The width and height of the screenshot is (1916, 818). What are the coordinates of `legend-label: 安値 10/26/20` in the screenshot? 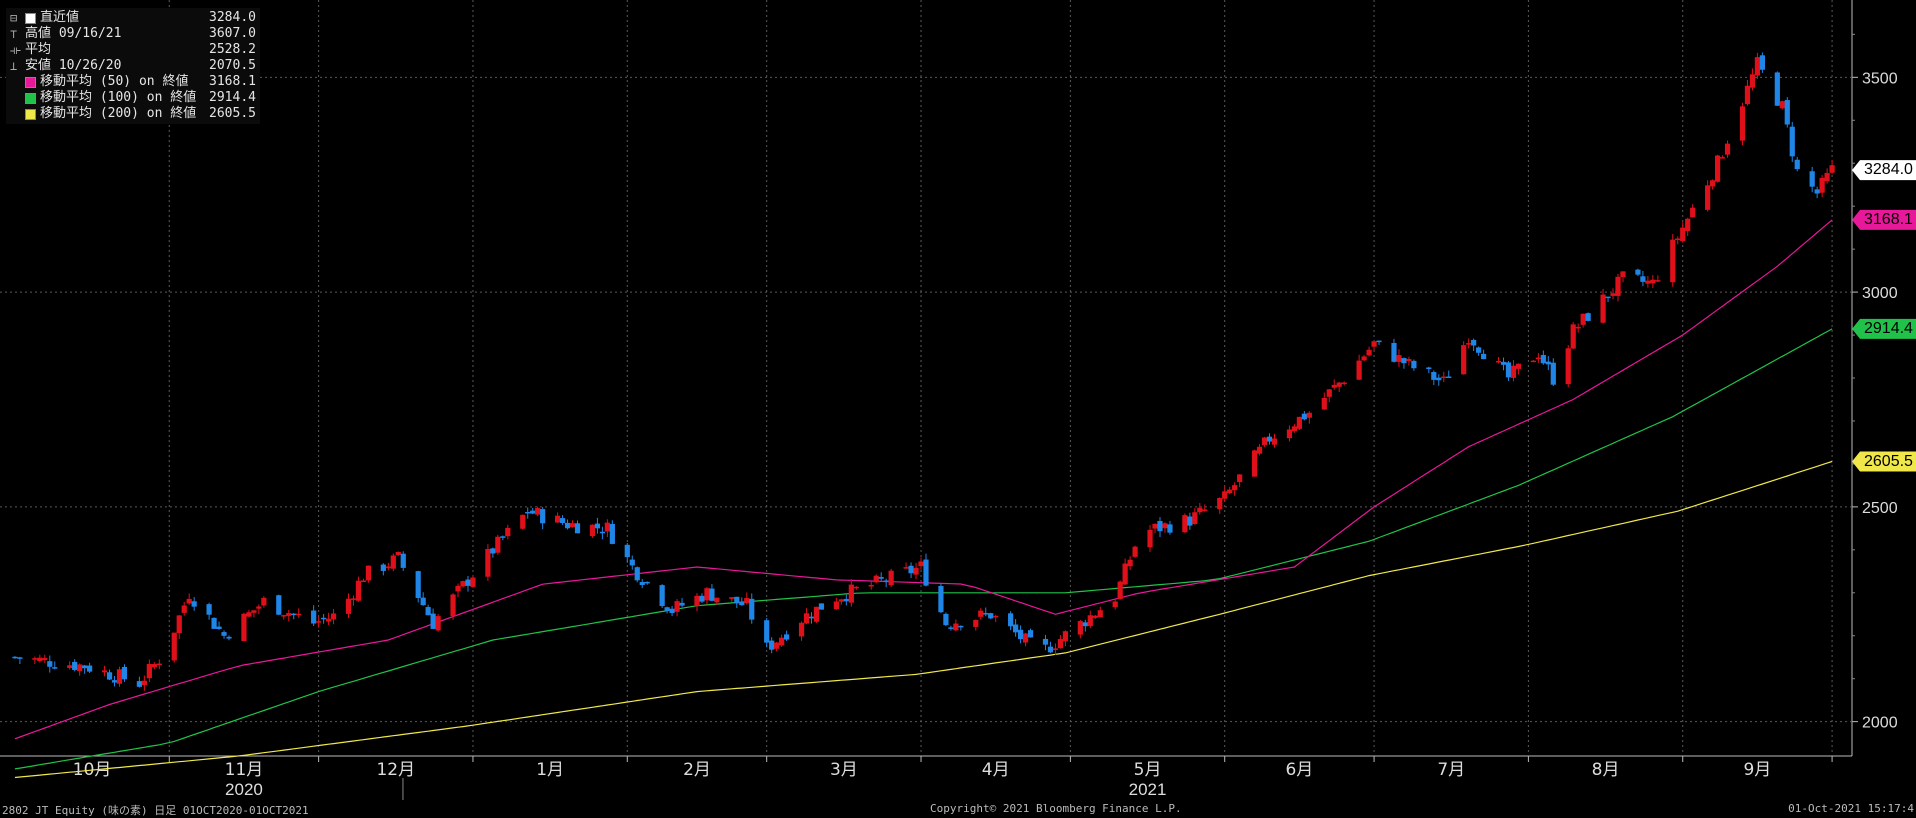 It's located at (73, 65).